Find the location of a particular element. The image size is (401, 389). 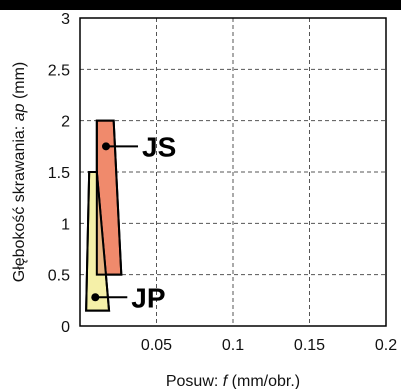

y-tick-labels: 0 0.5 1 1.5 2 2.5 3 is located at coordinates (59, 173).